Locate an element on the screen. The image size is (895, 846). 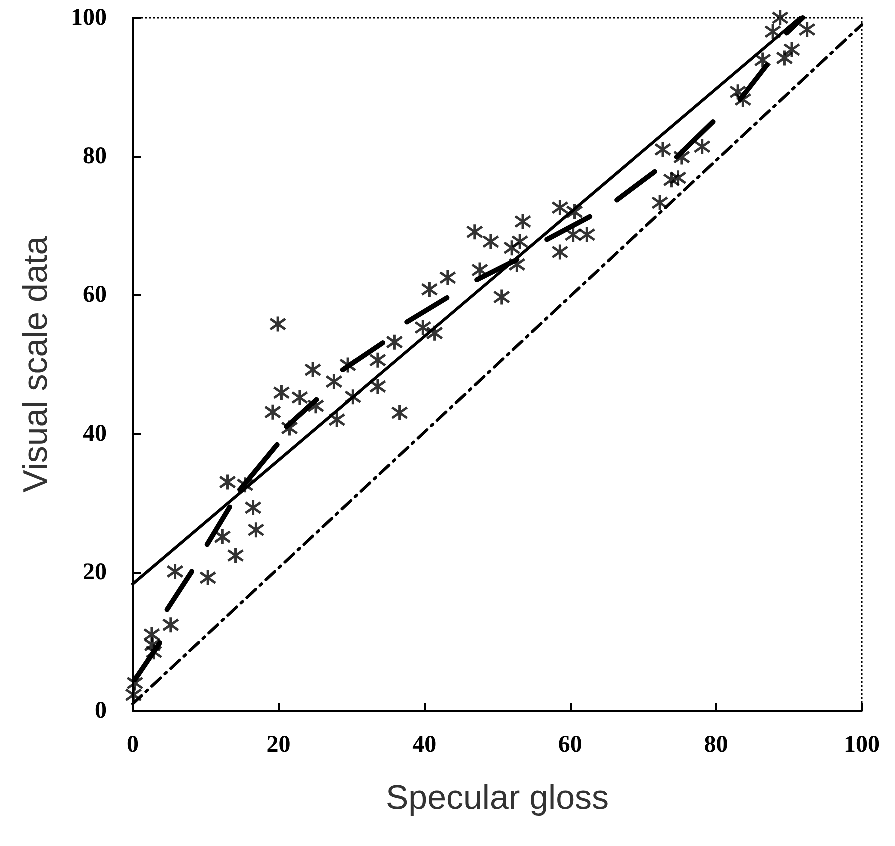
y-axis-title: Visual scale data is located at coordinates (36, 364).